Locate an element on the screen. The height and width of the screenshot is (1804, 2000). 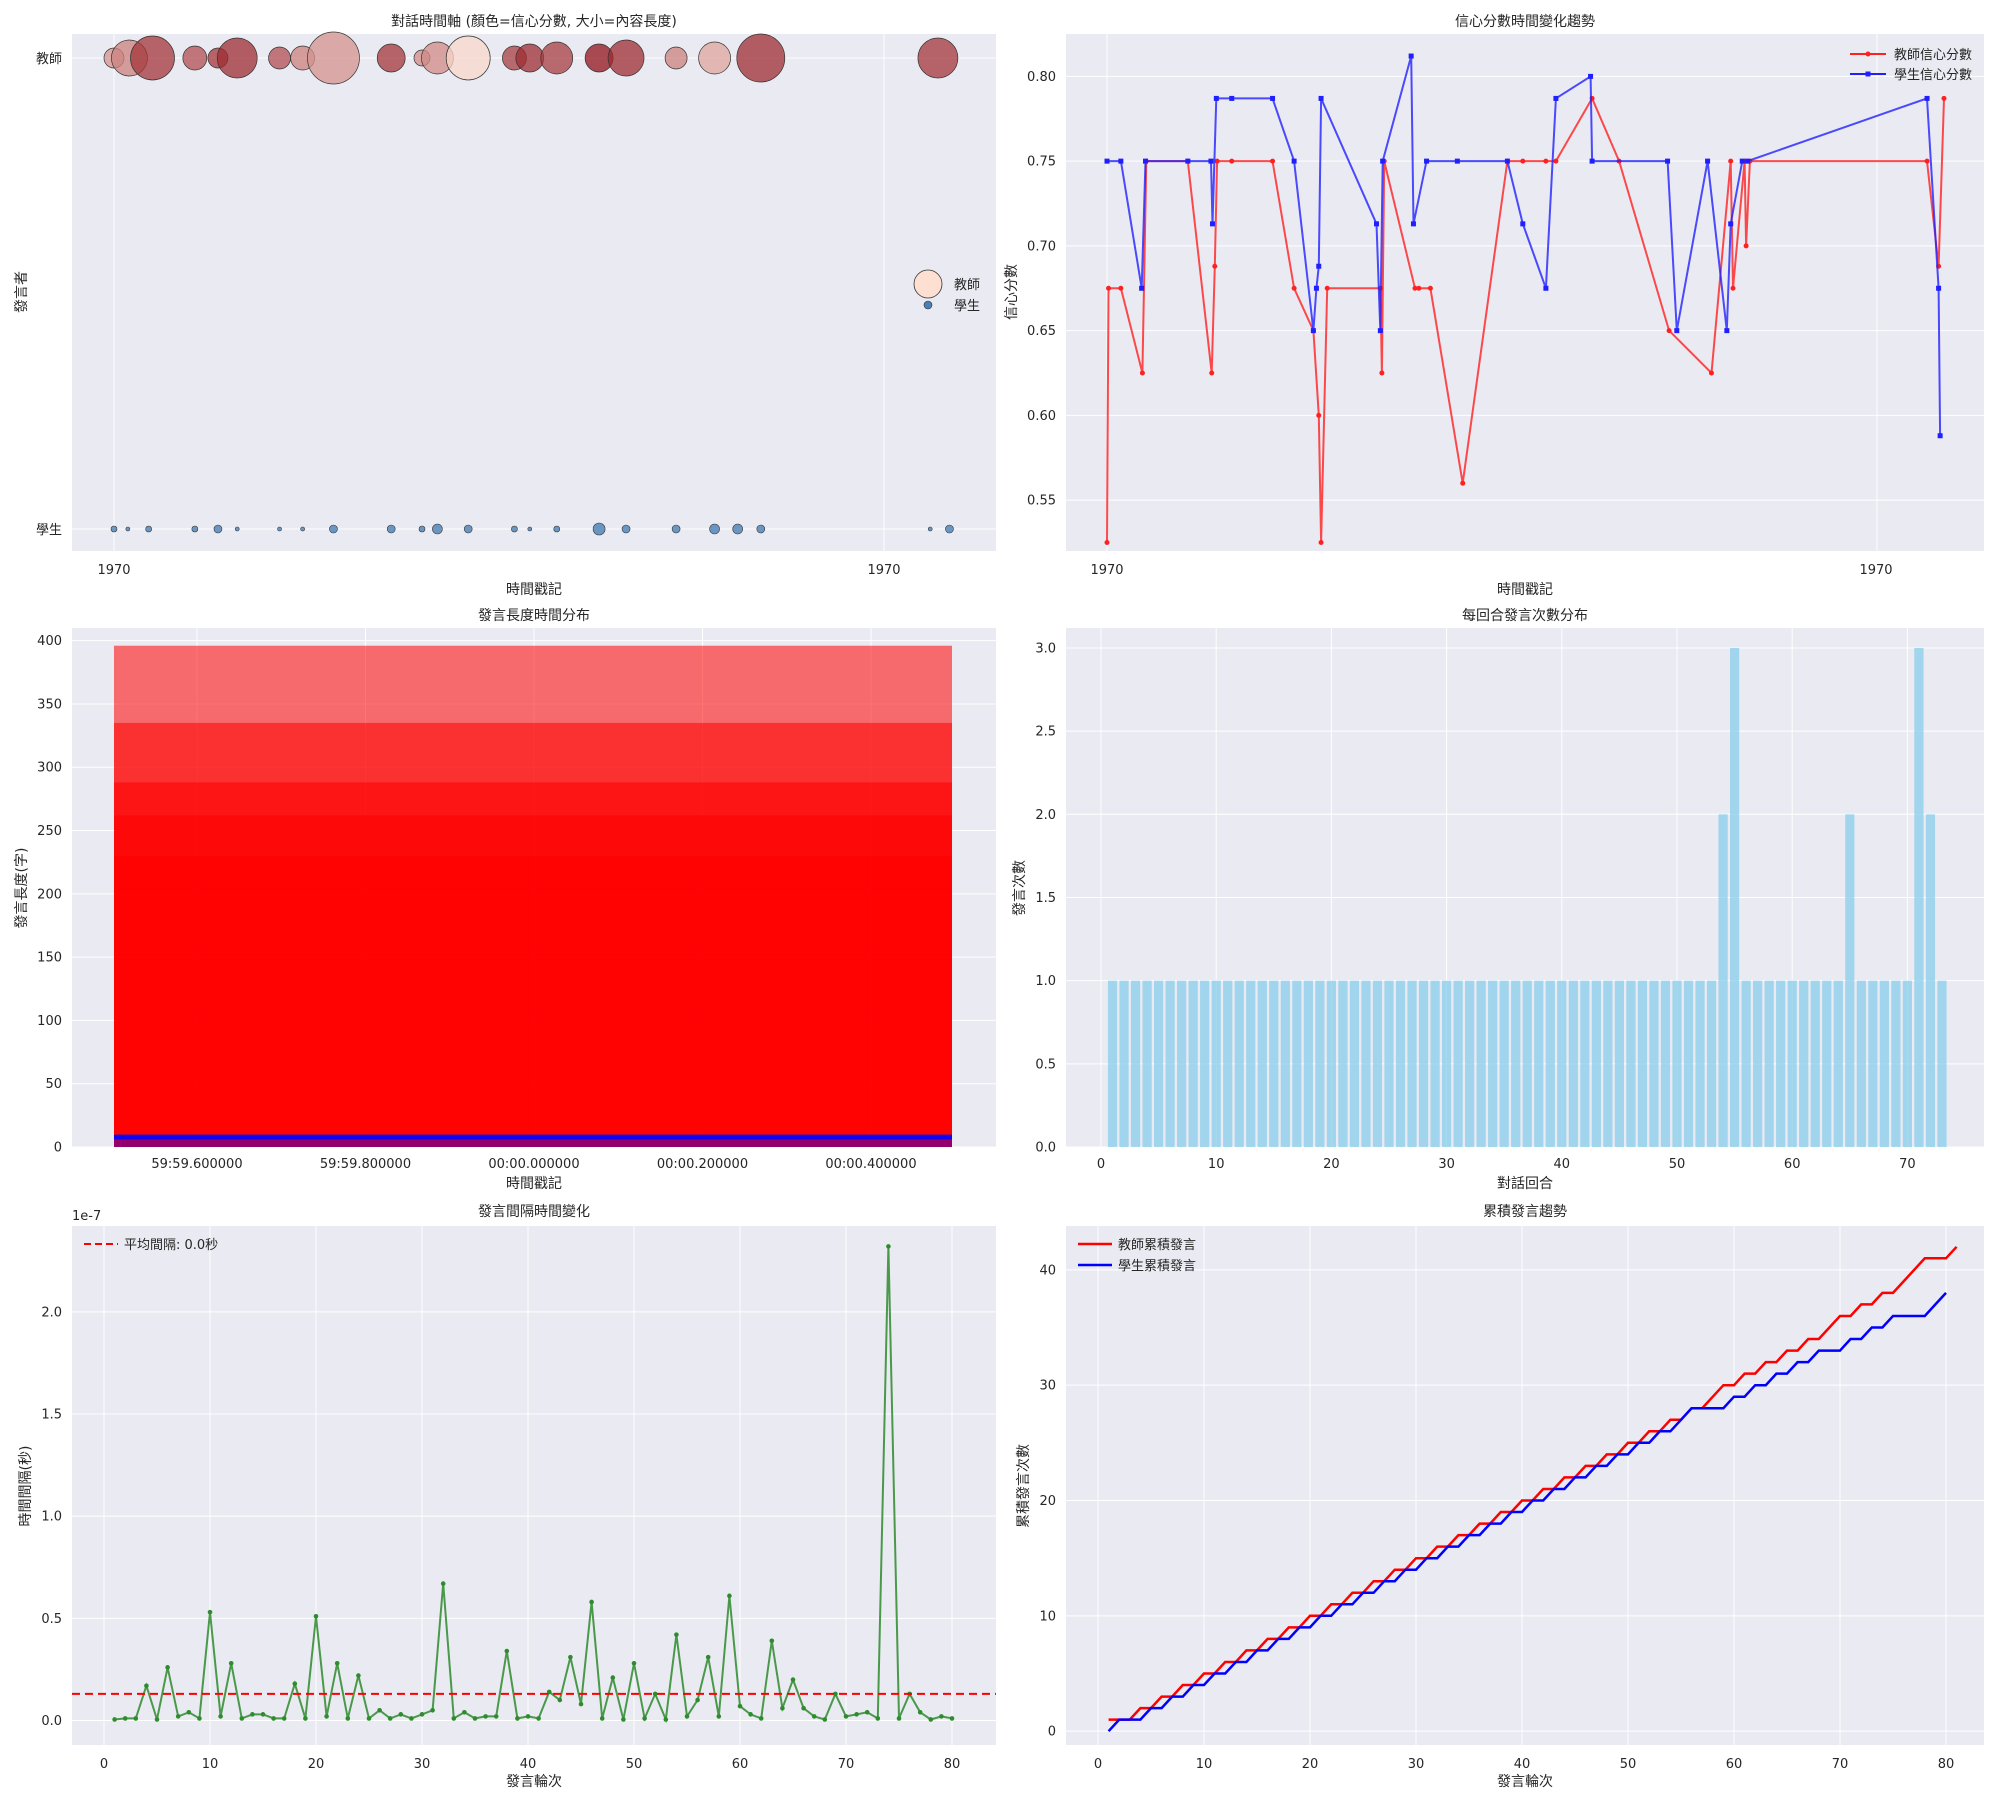
x-tick-label: 0 is located at coordinates (1098, 1764).